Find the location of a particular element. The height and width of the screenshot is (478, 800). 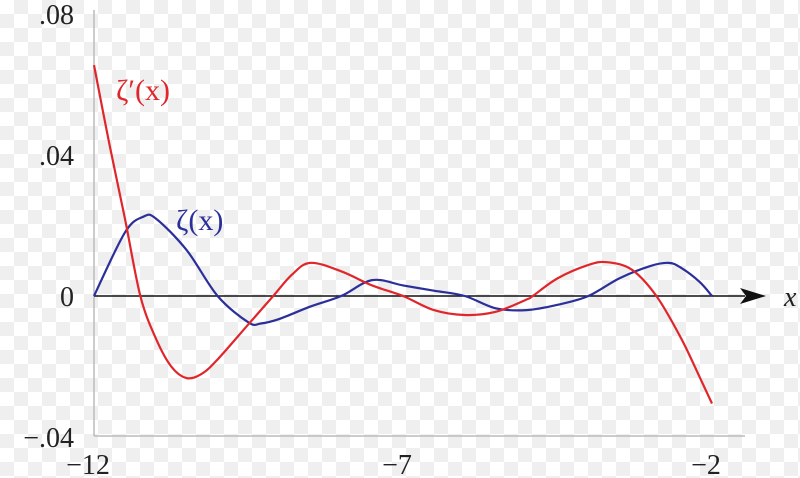

y-tick-label: .08 is located at coordinates (56, 15).